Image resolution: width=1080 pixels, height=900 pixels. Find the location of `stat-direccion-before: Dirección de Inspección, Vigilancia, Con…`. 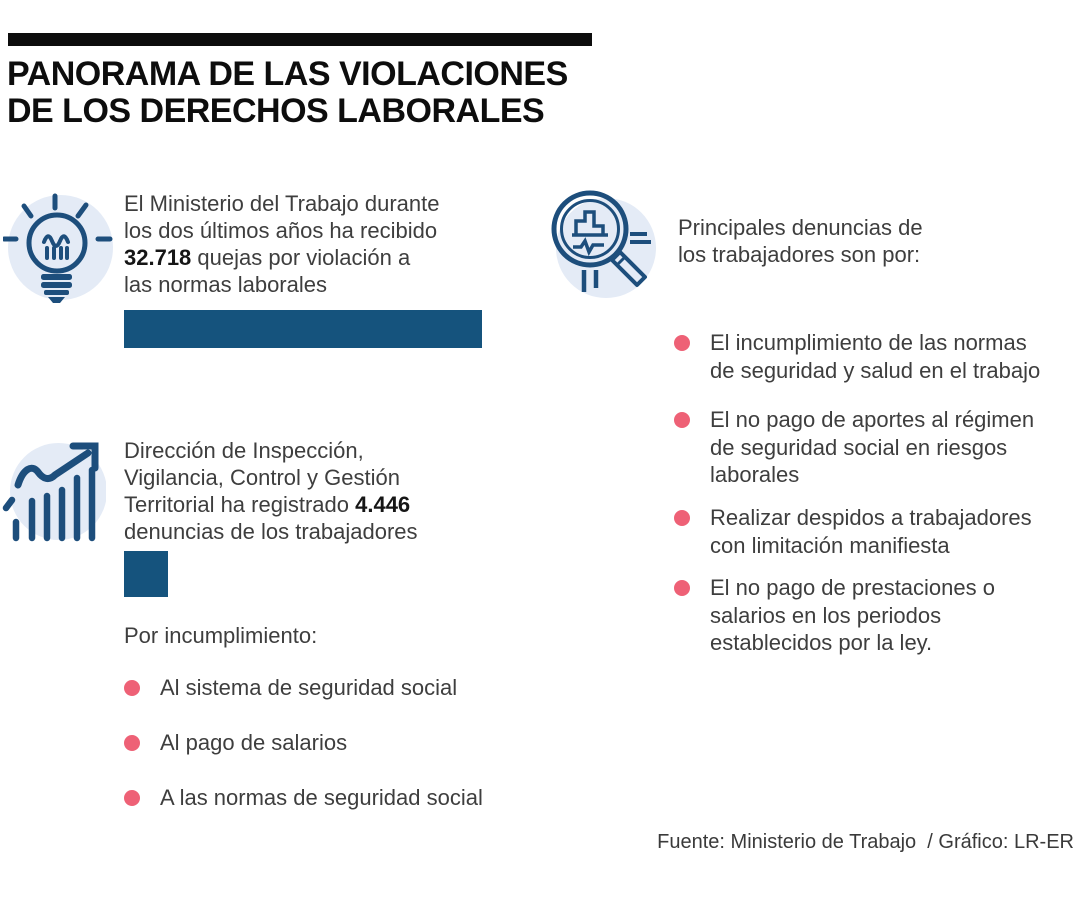

stat-direccion-before: Dirección de Inspección, Vigilancia, Con… is located at coordinates (262, 477).